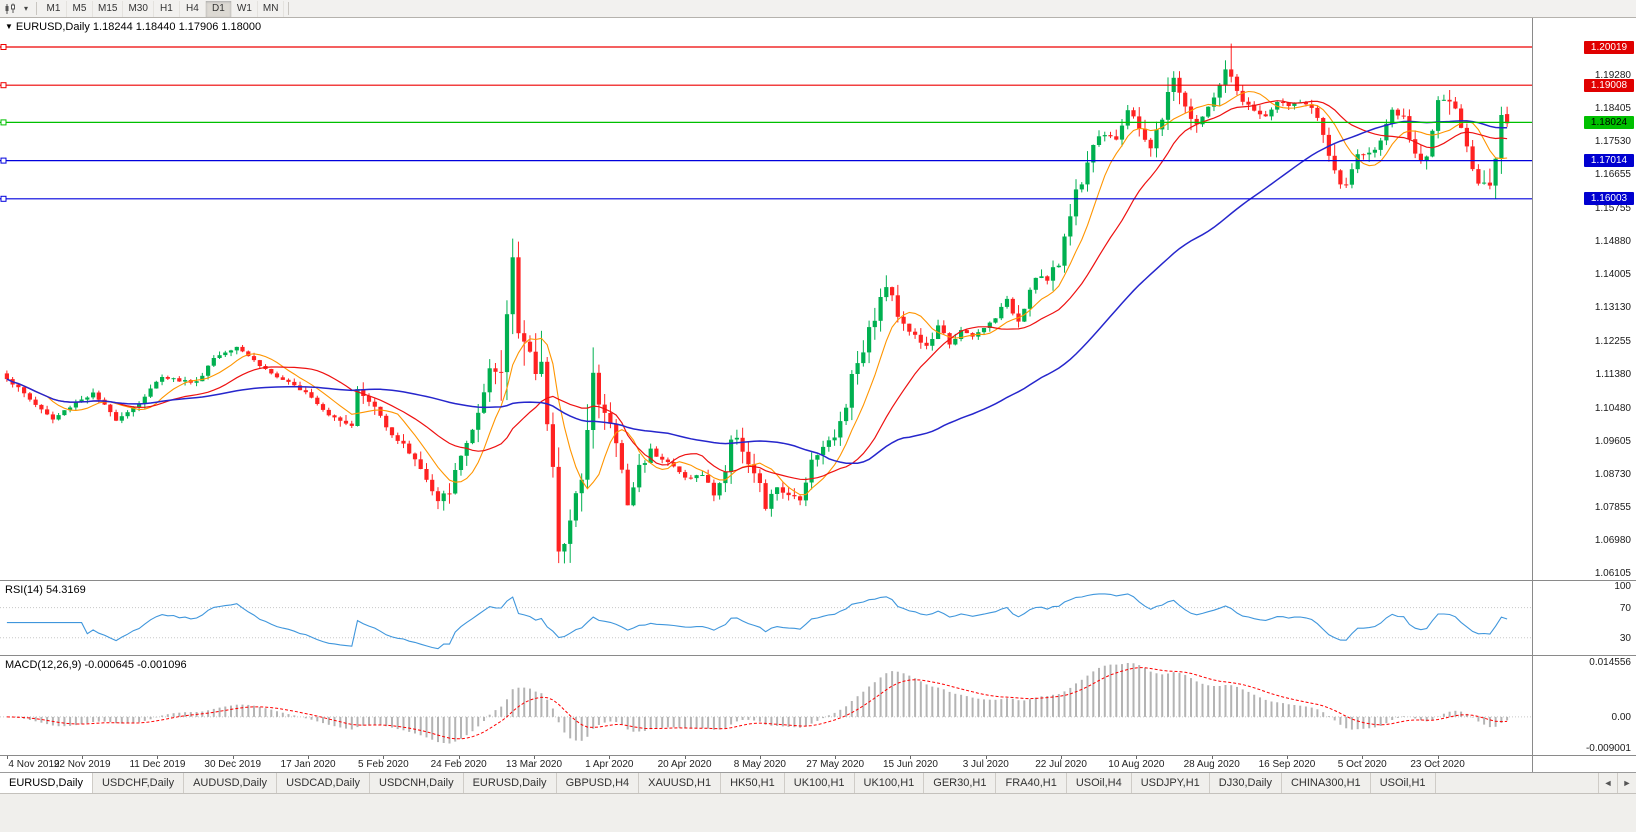 Image resolution: width=1636 pixels, height=832 pixels. I want to click on chart-tab-xauusd-h1: XAUUSD,H1, so click(680, 783).